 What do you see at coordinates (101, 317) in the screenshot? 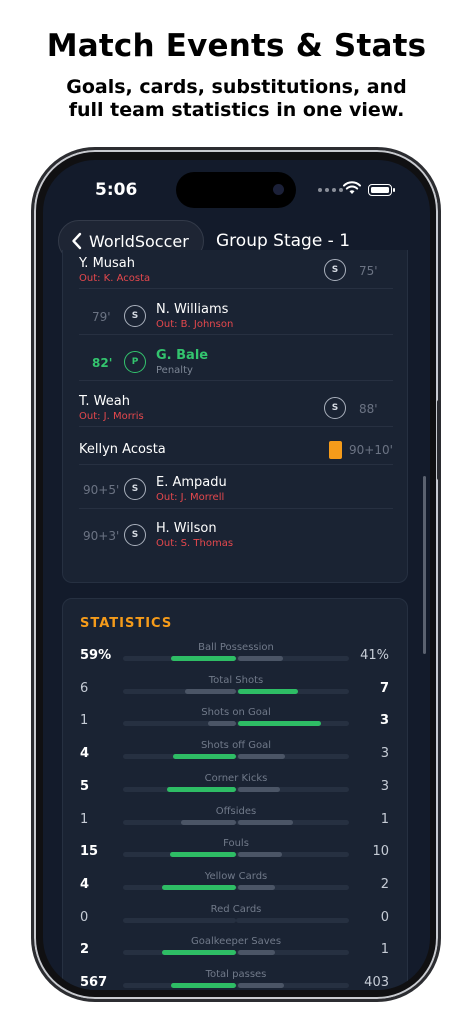
I see `event-minute: 79'` at bounding box center [101, 317].